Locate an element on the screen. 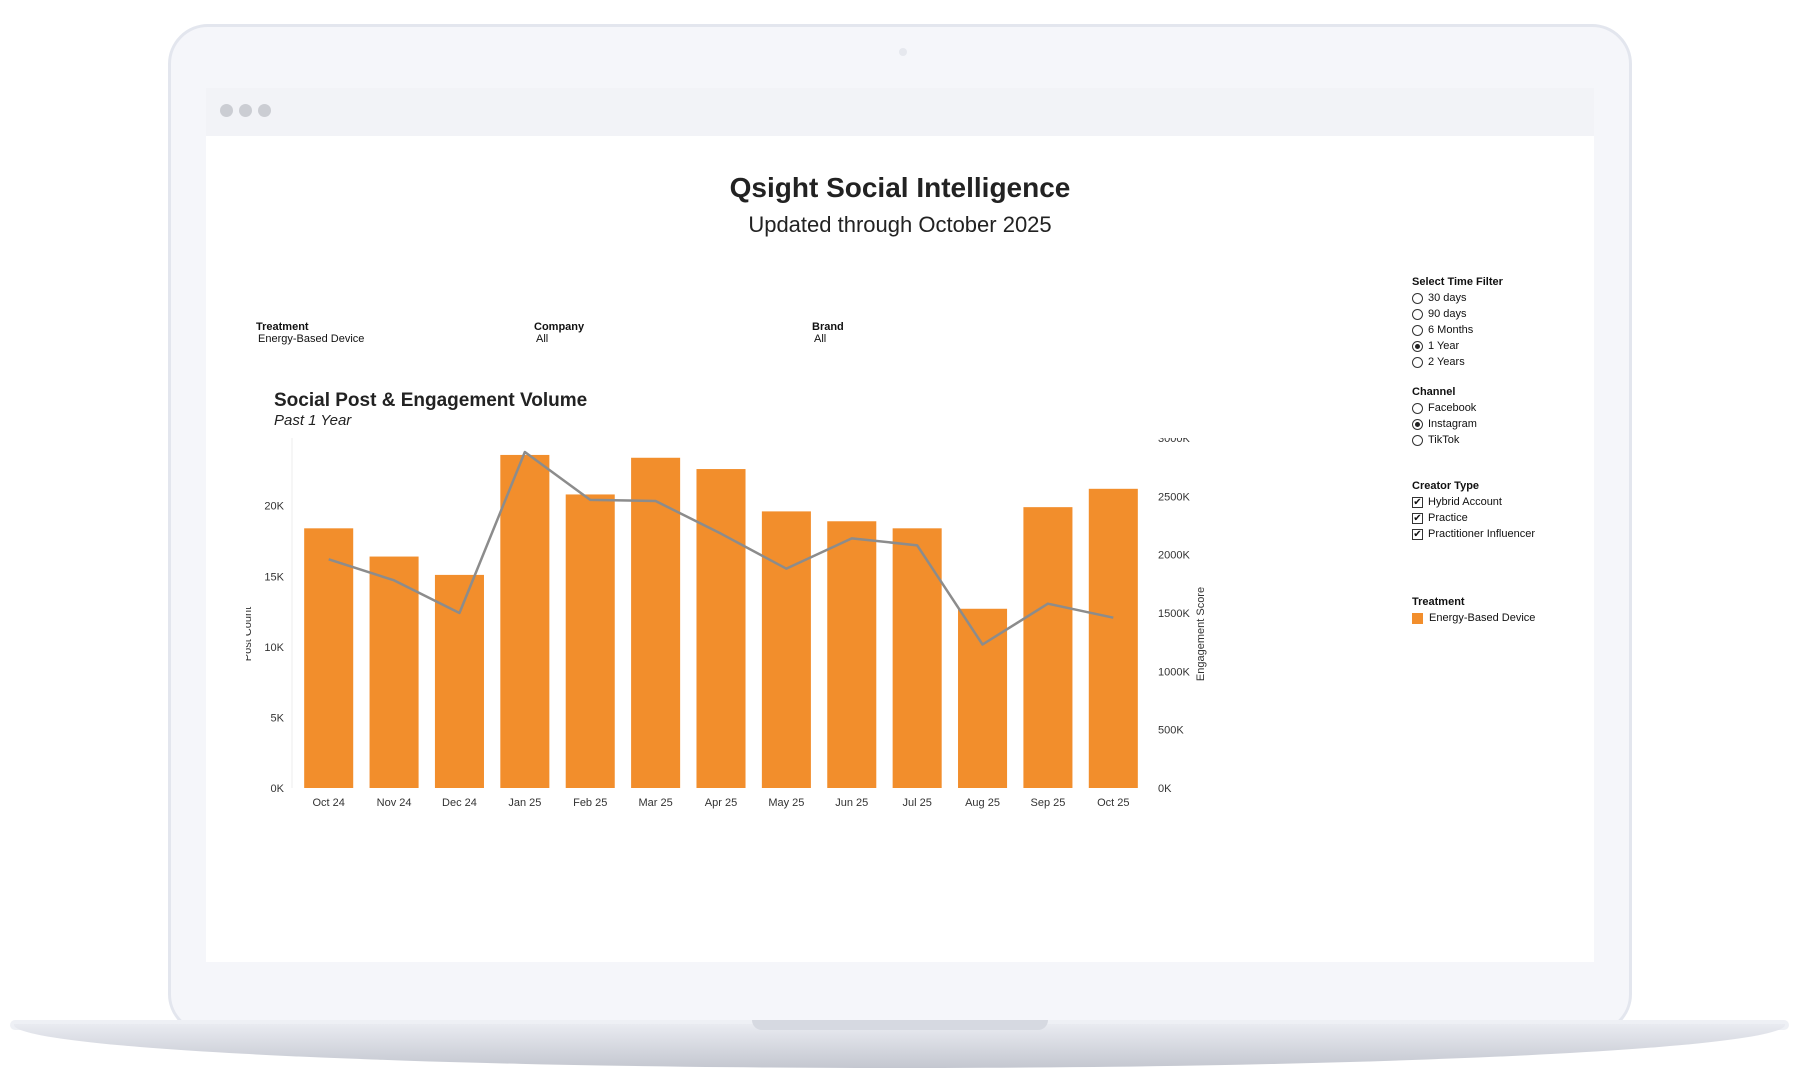  filter-option: 30 days is located at coordinates (1457, 298).